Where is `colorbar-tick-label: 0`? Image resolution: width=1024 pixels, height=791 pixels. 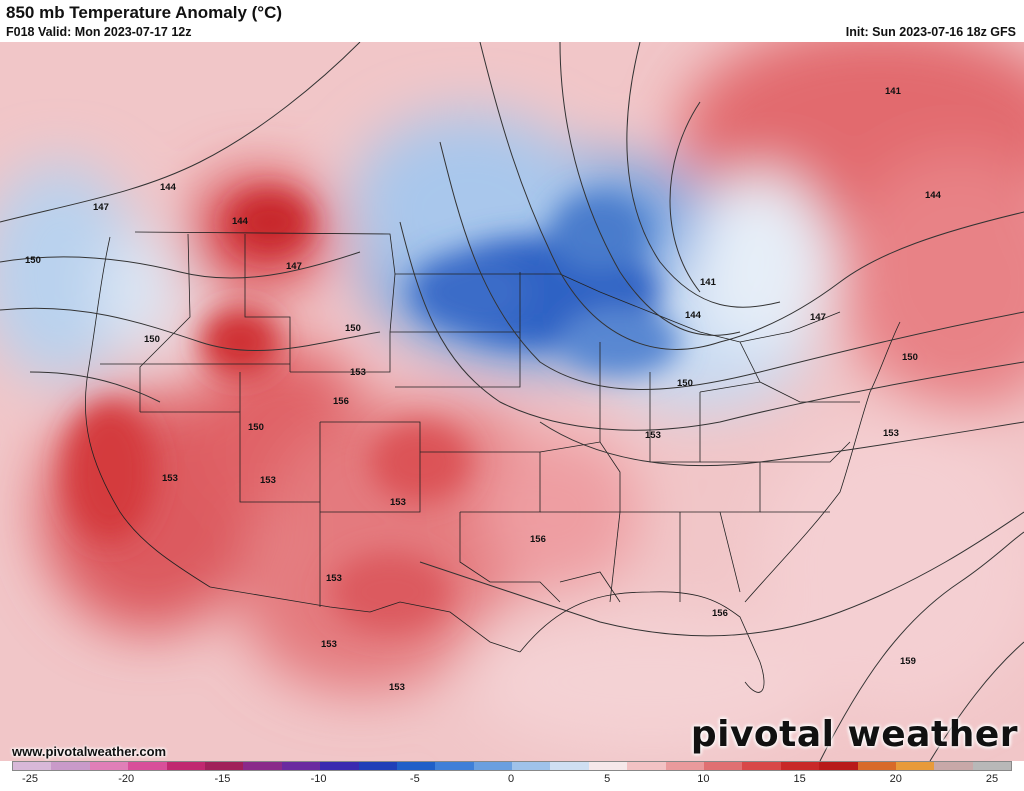
colorbar-tick-label: 0 is located at coordinates (511, 779).